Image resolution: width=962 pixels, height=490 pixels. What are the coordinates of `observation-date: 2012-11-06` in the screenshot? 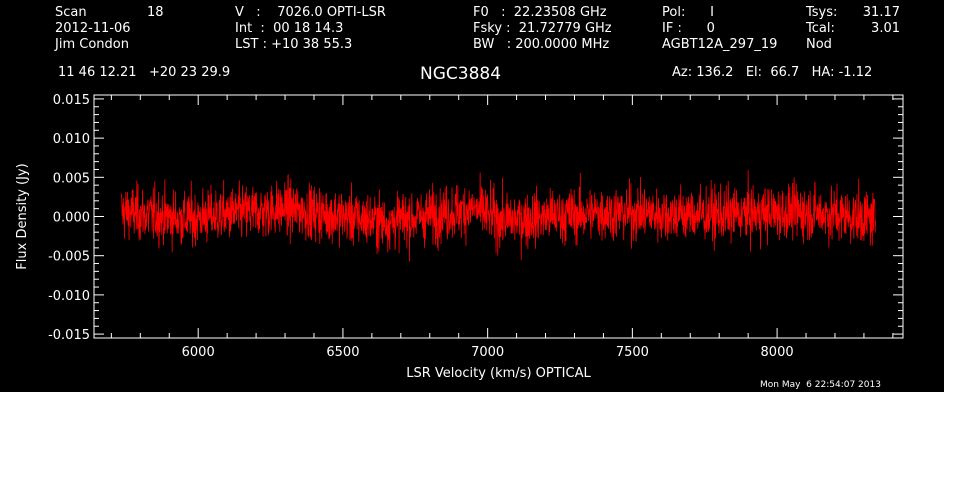 It's located at (93, 28).